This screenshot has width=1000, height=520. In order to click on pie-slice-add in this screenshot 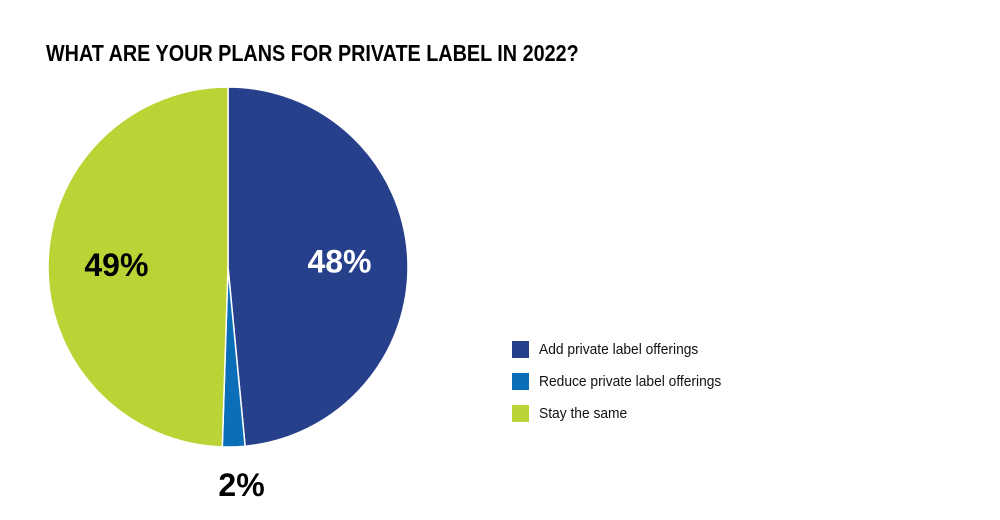, I will do `click(318, 267)`.